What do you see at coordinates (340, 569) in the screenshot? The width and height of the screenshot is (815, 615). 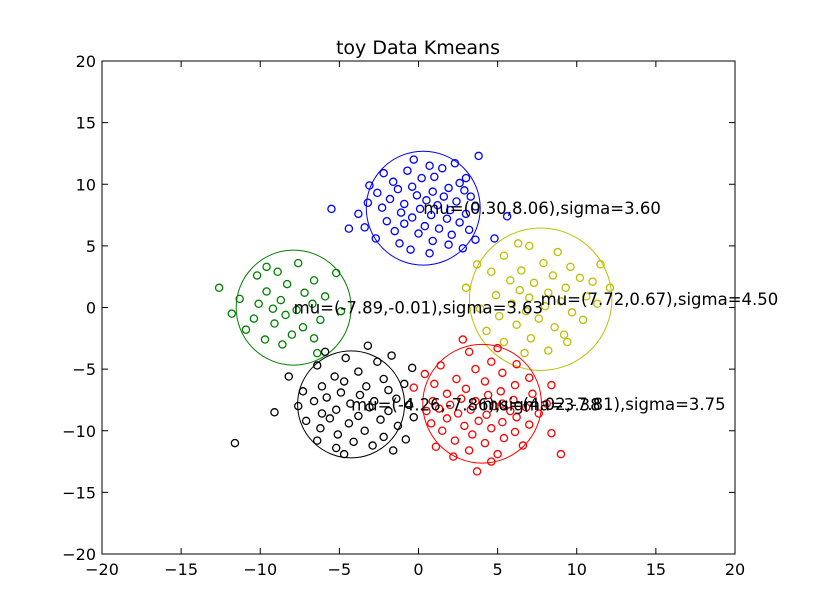 I see `x-tick-label: −5` at bounding box center [340, 569].